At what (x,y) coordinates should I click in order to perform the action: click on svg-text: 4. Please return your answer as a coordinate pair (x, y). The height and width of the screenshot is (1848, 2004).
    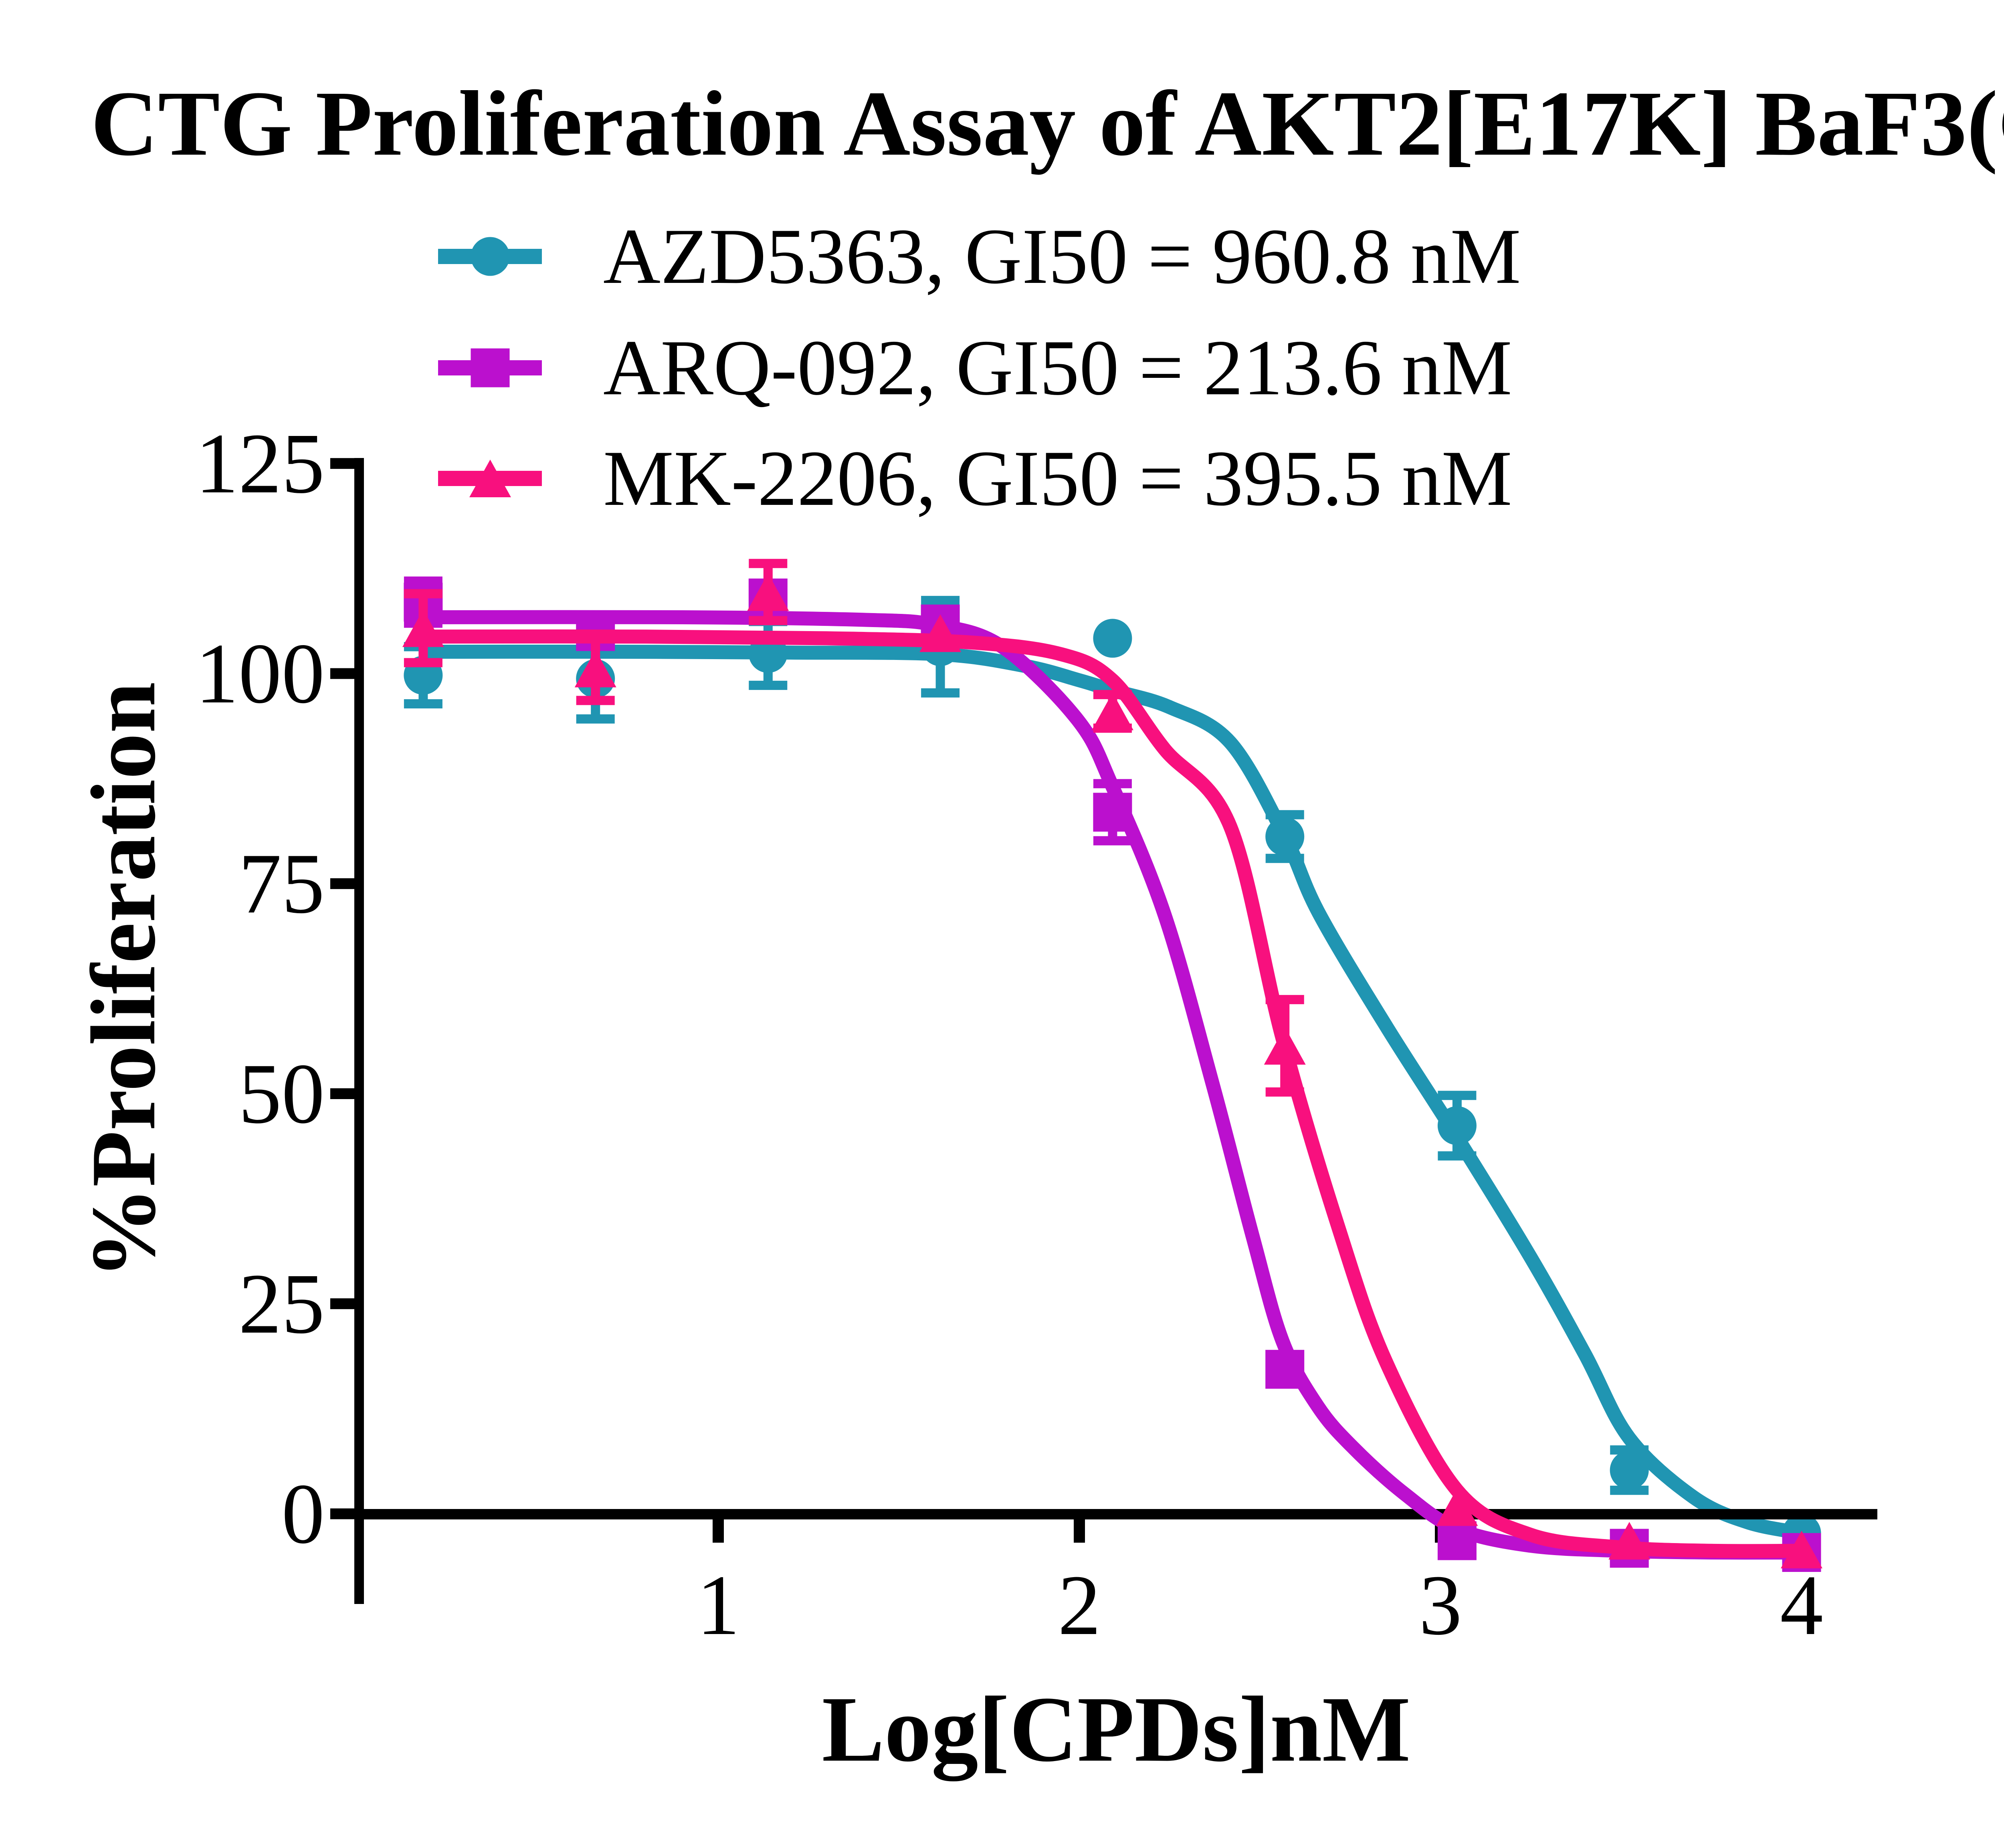
    Looking at the image, I should click on (1801, 1605).